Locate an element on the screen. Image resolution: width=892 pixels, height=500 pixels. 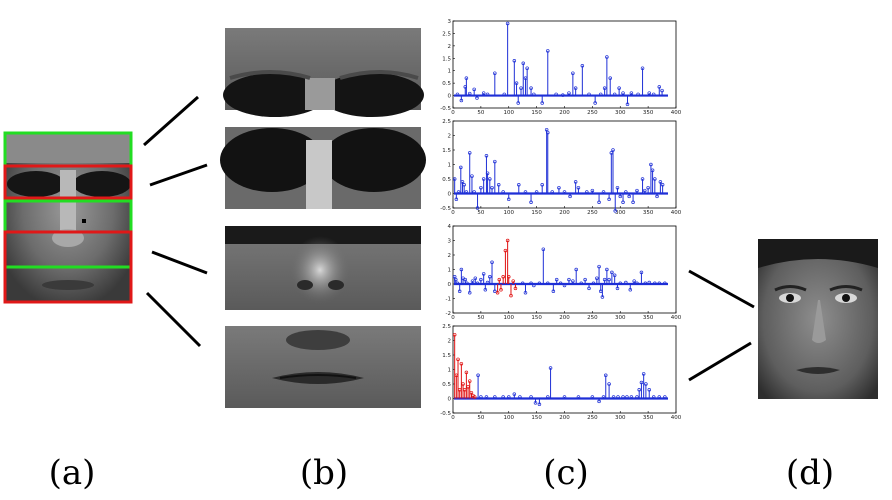
face-a-sunglasses-right is located at coordinates (102, 184).